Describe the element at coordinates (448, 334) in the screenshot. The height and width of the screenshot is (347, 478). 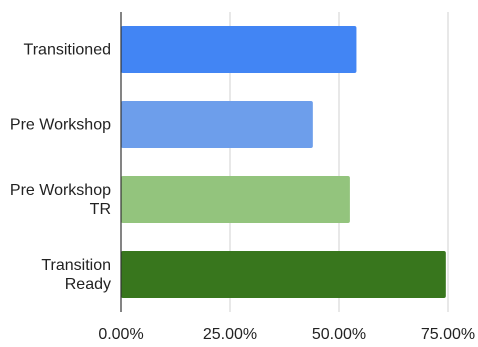
I see `x-tick-label-3: 75.00%` at that location.